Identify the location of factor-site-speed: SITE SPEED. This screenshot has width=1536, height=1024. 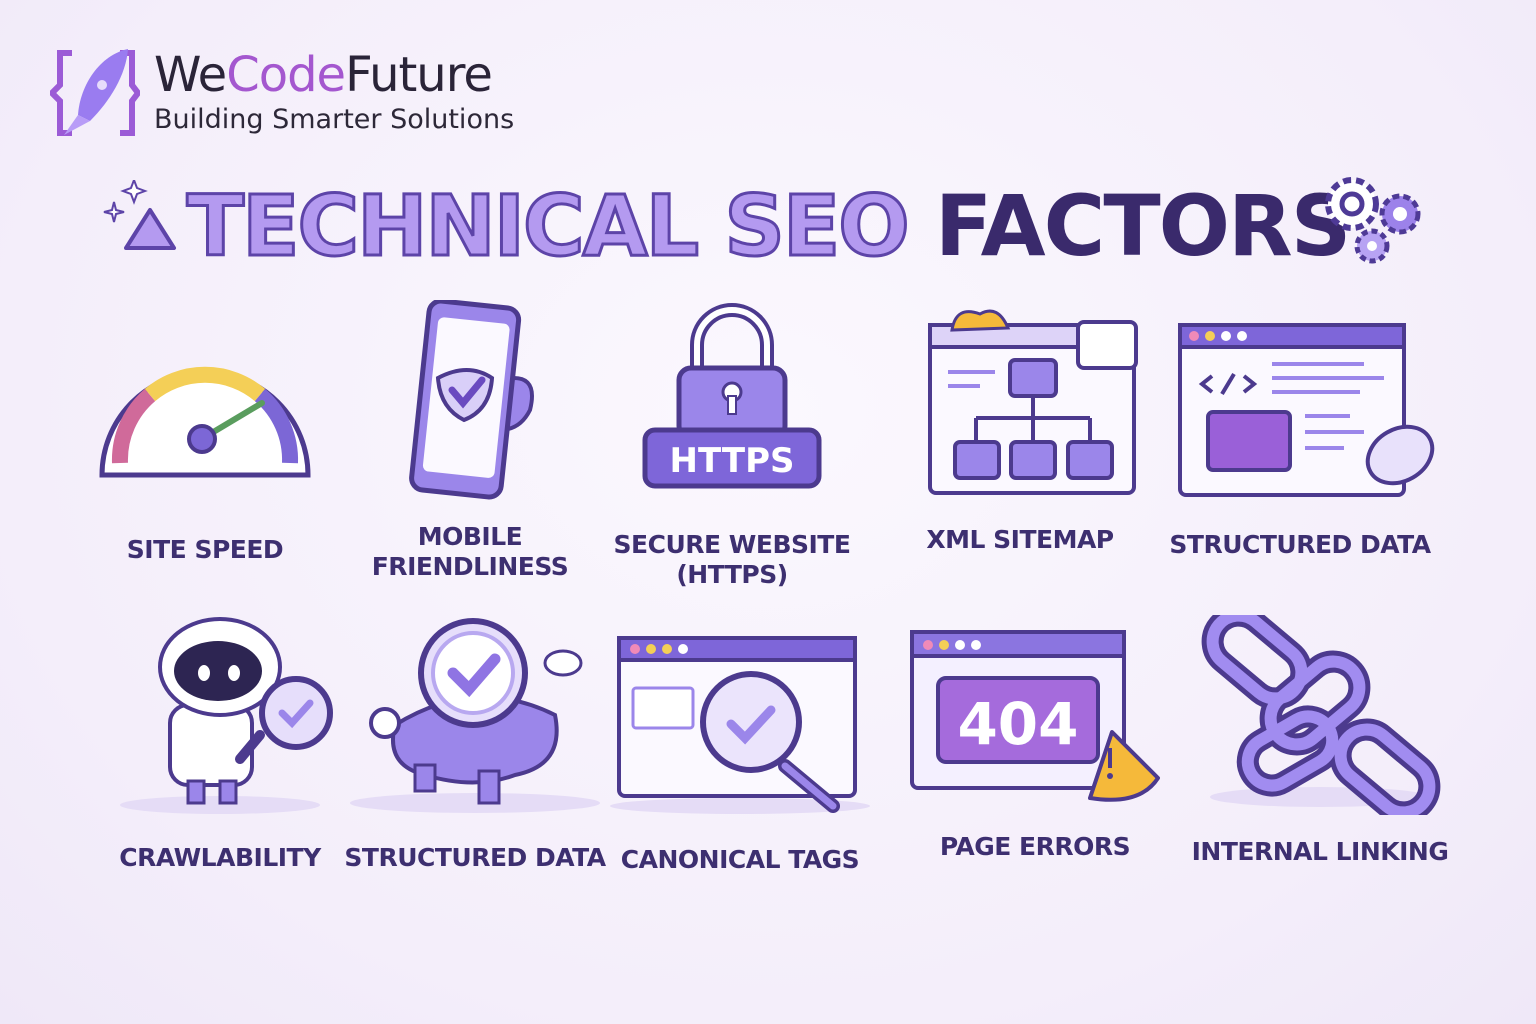
(205, 445).